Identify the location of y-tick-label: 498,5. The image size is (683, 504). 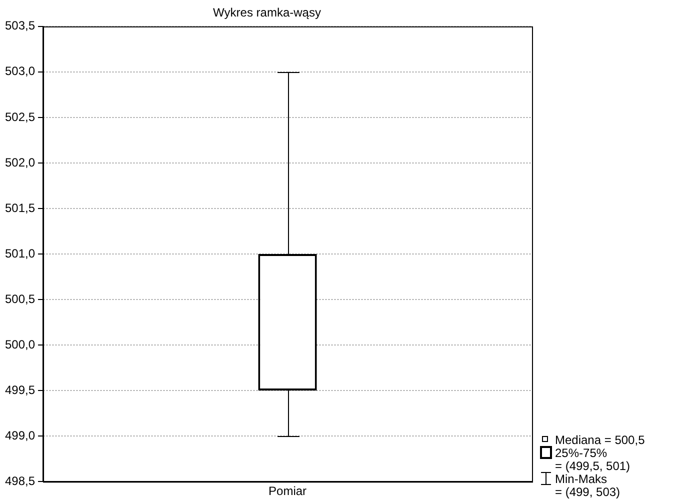
(20, 481).